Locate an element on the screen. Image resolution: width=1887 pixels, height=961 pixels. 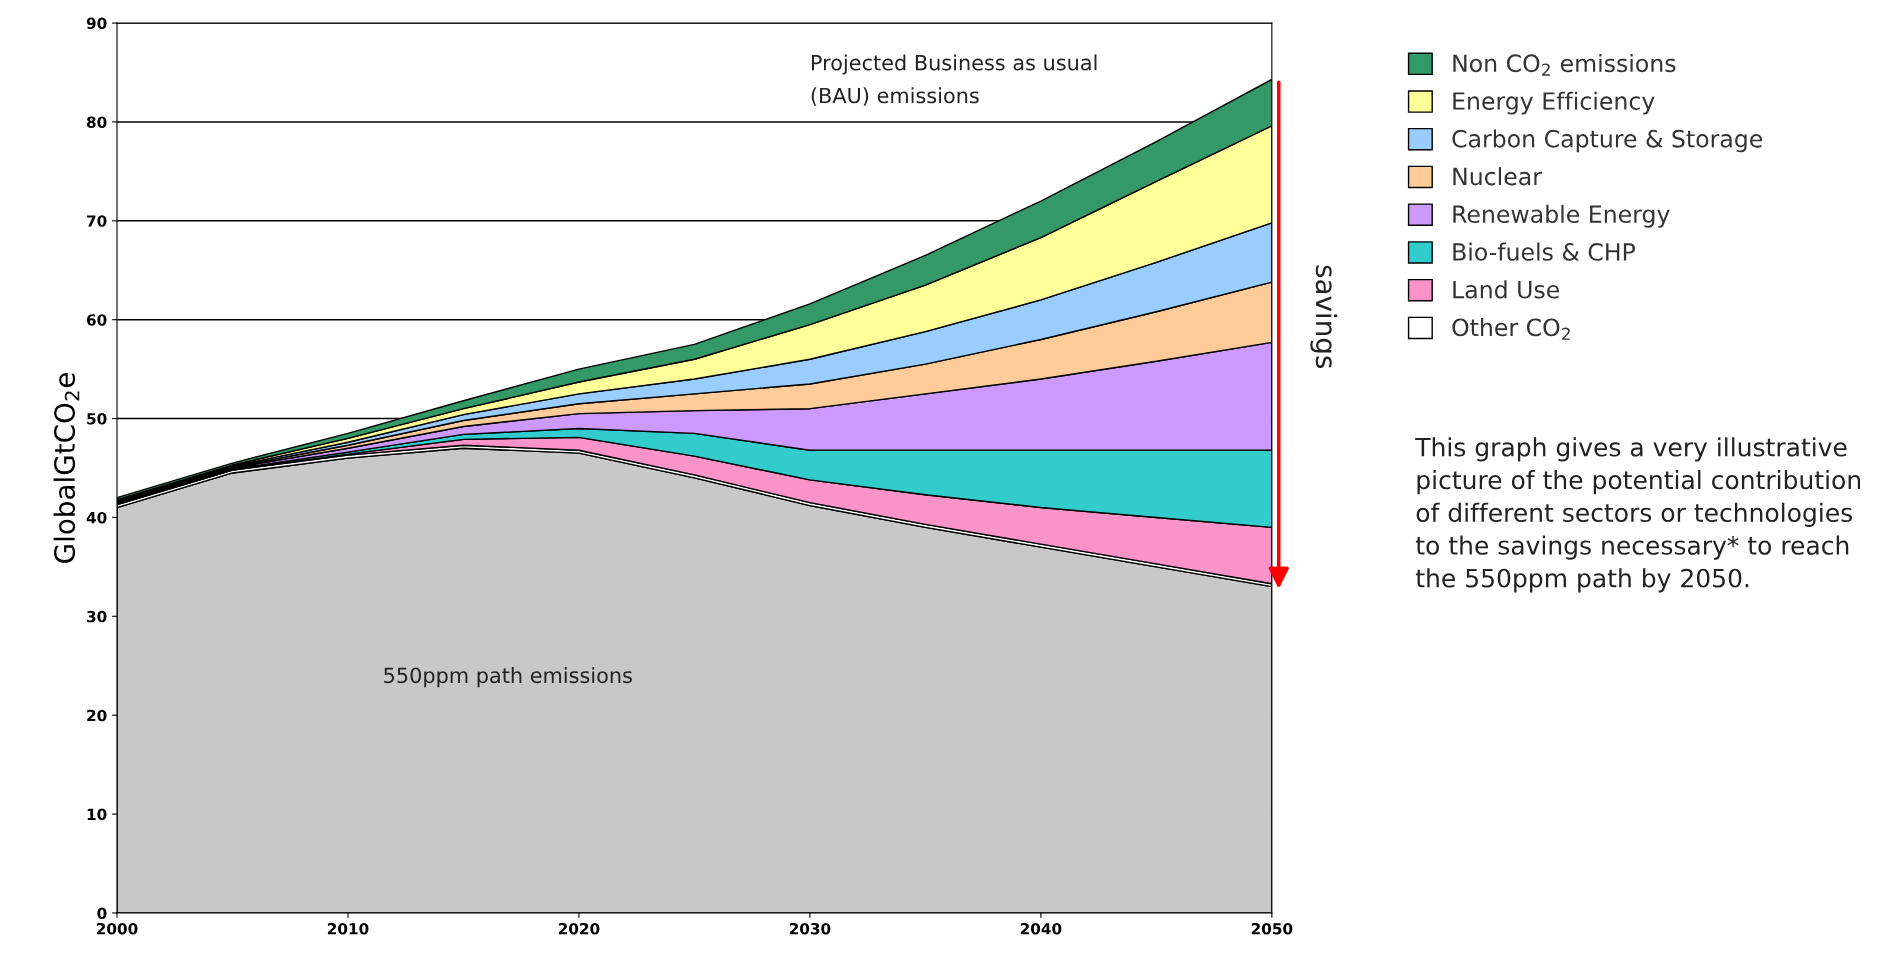
x-tick-label: 2040 is located at coordinates (1041, 928).